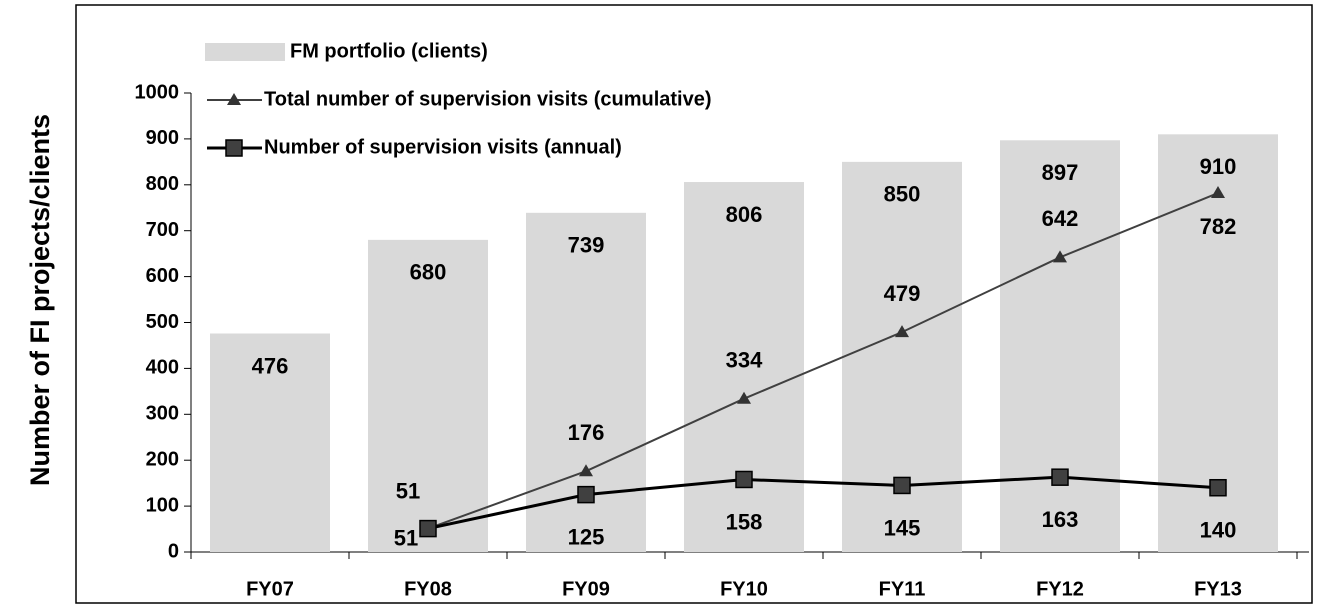  I want to click on y-tick-label: 200, so click(162, 459).